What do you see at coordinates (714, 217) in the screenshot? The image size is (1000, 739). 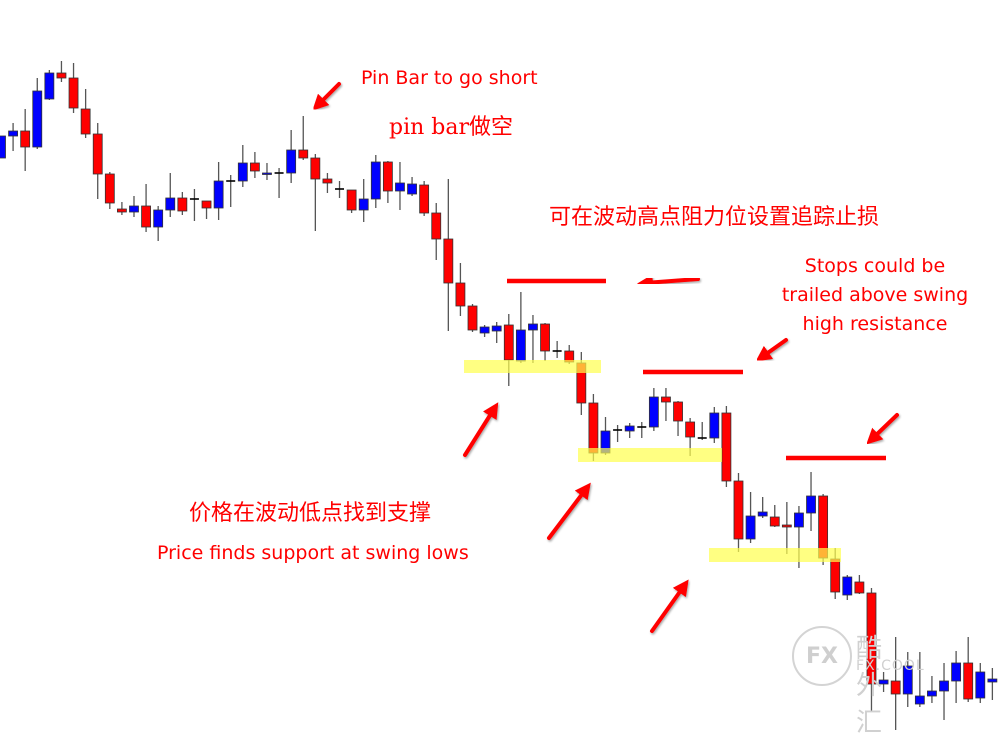 I see `trail-stops-label-zh: 可在波动高点阻力位设置追踪止损` at bounding box center [714, 217].